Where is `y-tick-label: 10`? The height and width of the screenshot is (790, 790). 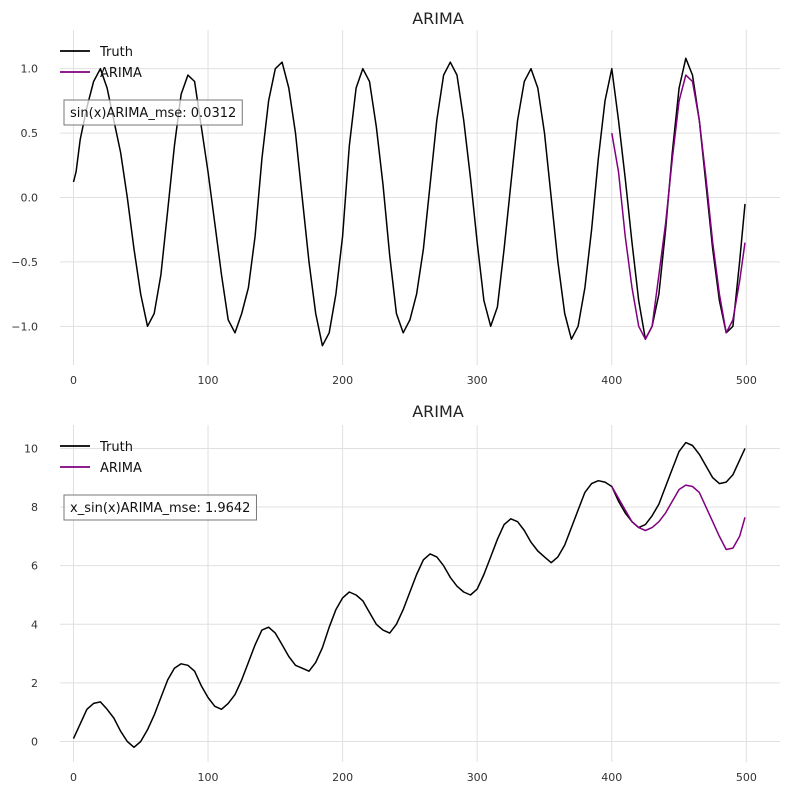 y-tick-label: 10 is located at coordinates (31, 448).